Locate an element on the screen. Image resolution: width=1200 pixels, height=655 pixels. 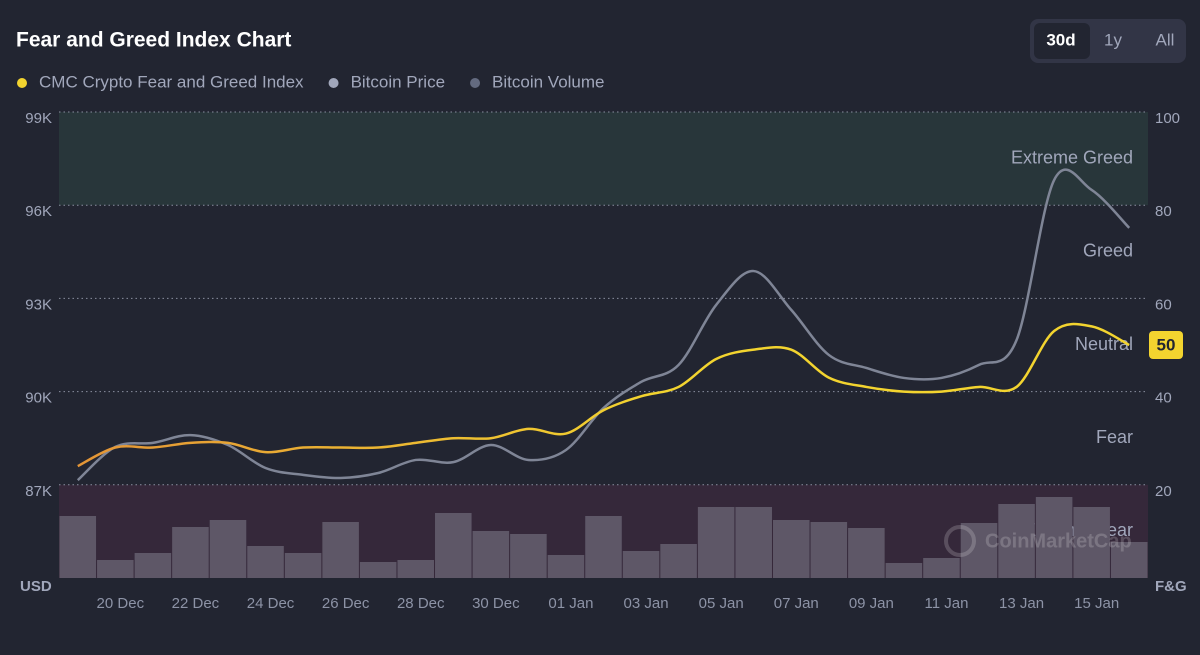
x-tick-label: 24 Dec is located at coordinates (271, 603).